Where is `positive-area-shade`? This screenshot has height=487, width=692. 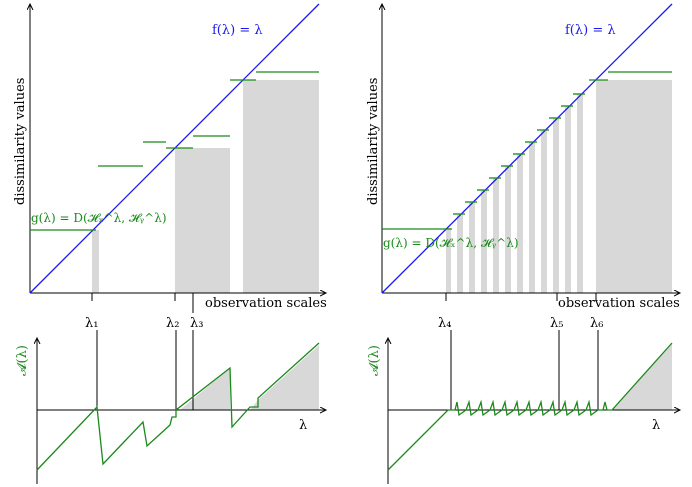 positive-area-shade is located at coordinates (247, 377).